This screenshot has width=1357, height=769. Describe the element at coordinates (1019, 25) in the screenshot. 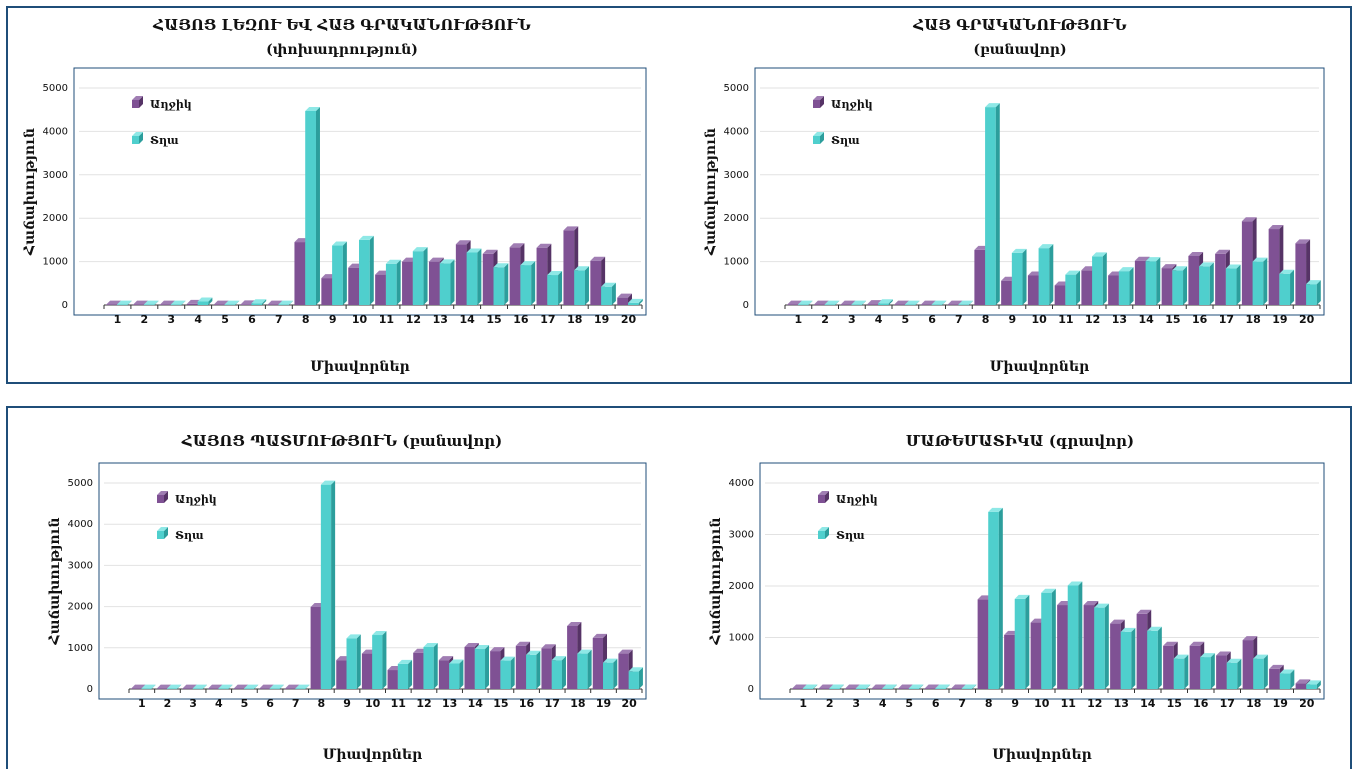

I see `chart-title: ՀԱՅ ԳՐԱԿԱՆՈՒԹՅՈՒՆ` at that location.